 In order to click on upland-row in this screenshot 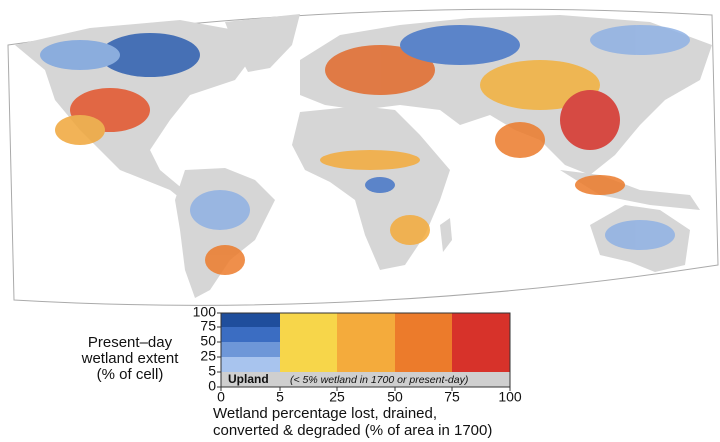, I will do `click(365, 379)`.